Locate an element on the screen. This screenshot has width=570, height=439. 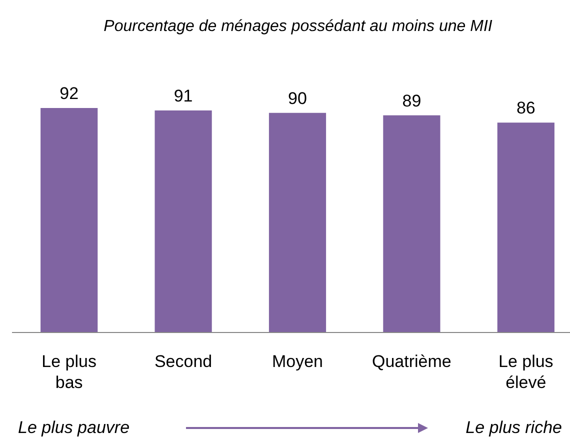
data-label: 86 is located at coordinates (526, 108).